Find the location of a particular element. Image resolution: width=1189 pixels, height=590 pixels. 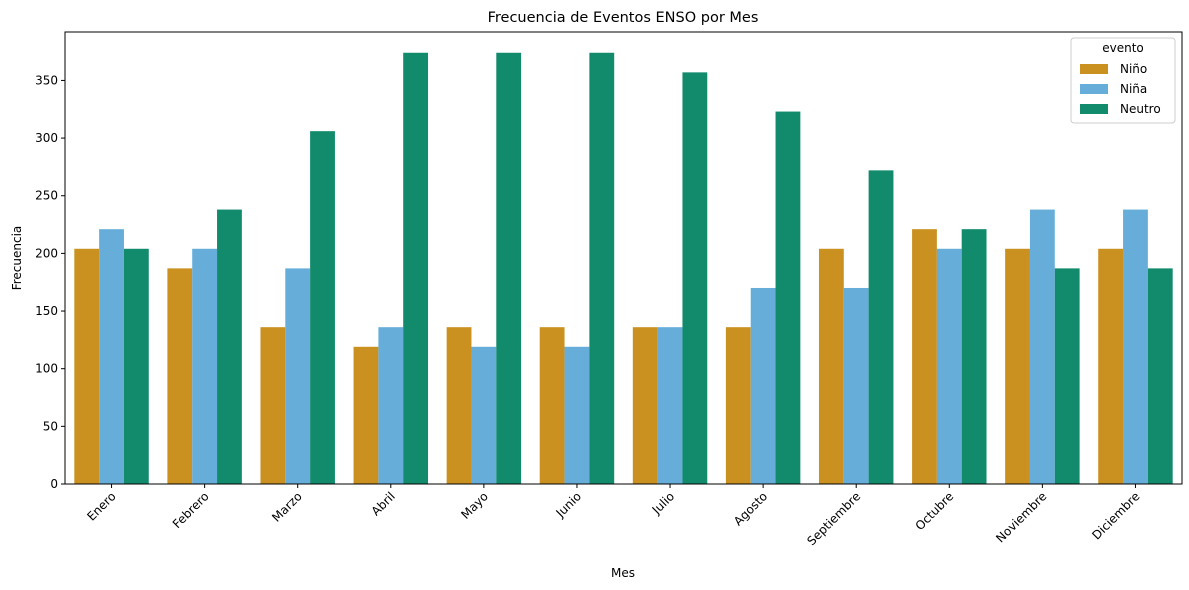

x-tick-label: Octubre is located at coordinates (935, 511).